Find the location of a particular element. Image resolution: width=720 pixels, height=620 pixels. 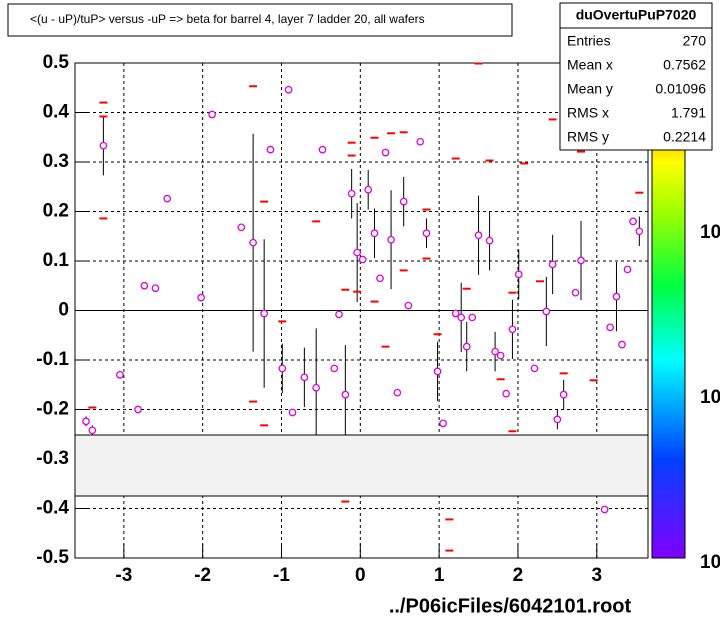

y-tick-label: -0.3 is located at coordinates (52, 458).